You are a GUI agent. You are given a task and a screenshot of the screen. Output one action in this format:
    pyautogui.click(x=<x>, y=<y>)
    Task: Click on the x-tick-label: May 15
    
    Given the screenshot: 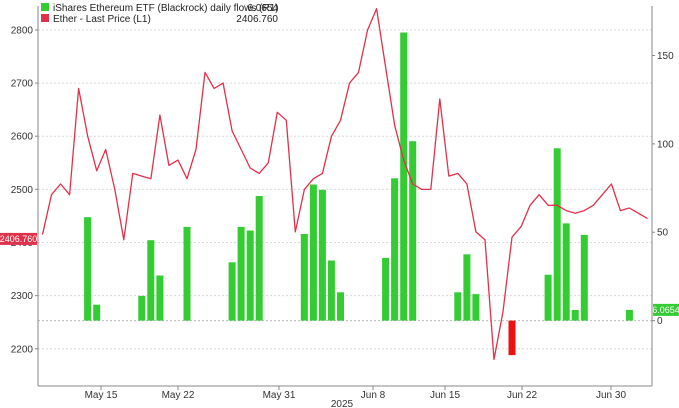 What is the action you would take?
    pyautogui.click(x=101, y=395)
    